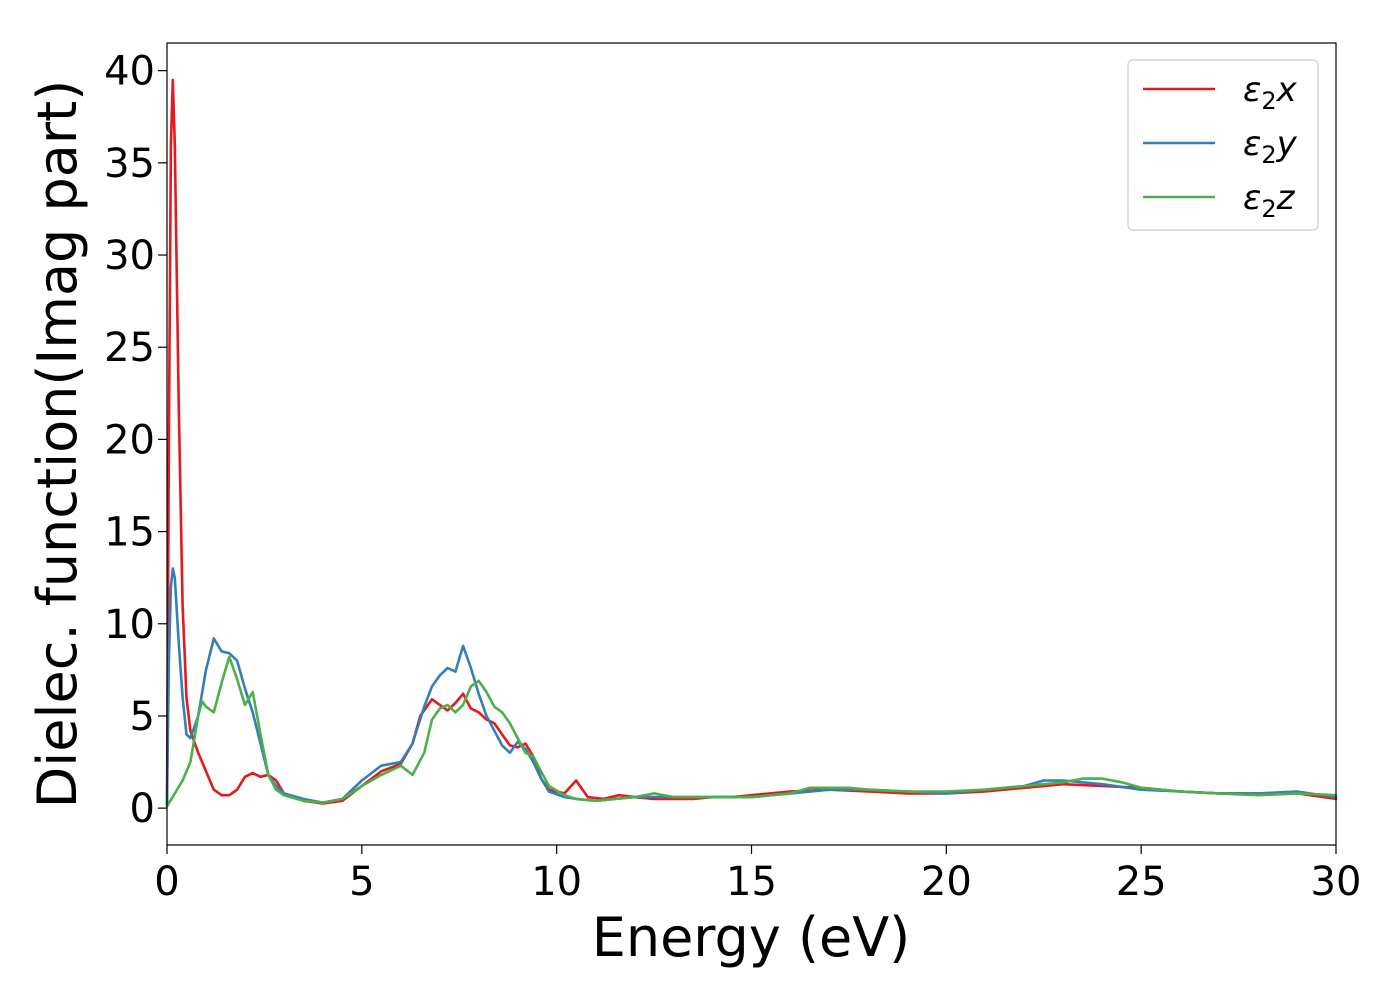 The width and height of the screenshot is (1400, 1000). I want to click on y-tick-label: 5, so click(142, 717).